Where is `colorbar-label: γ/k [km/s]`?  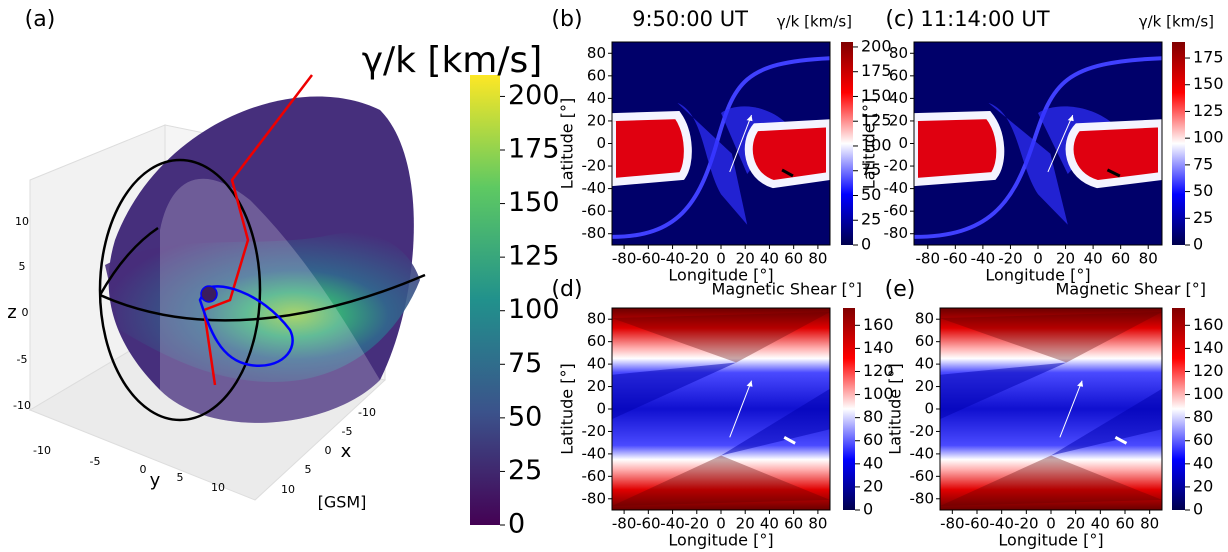 colorbar-label: γ/k [km/s] is located at coordinates (452, 60).